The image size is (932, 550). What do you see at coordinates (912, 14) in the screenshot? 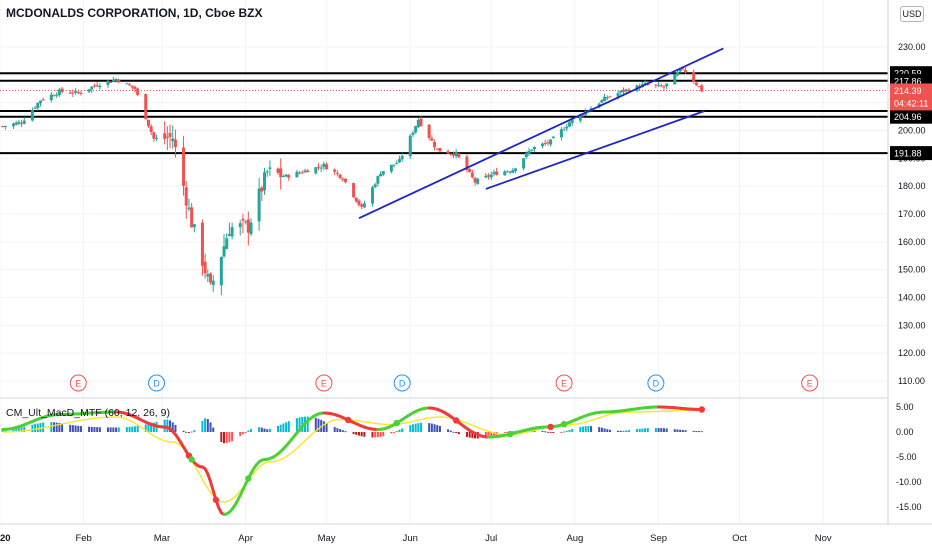
I see `currency-badge: USD` at bounding box center [912, 14].